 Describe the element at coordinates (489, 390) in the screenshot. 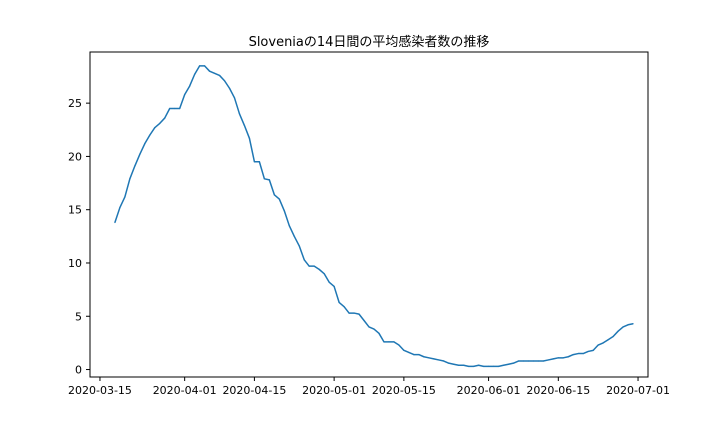

I see `x-tick-label: 2020-06-01` at that location.